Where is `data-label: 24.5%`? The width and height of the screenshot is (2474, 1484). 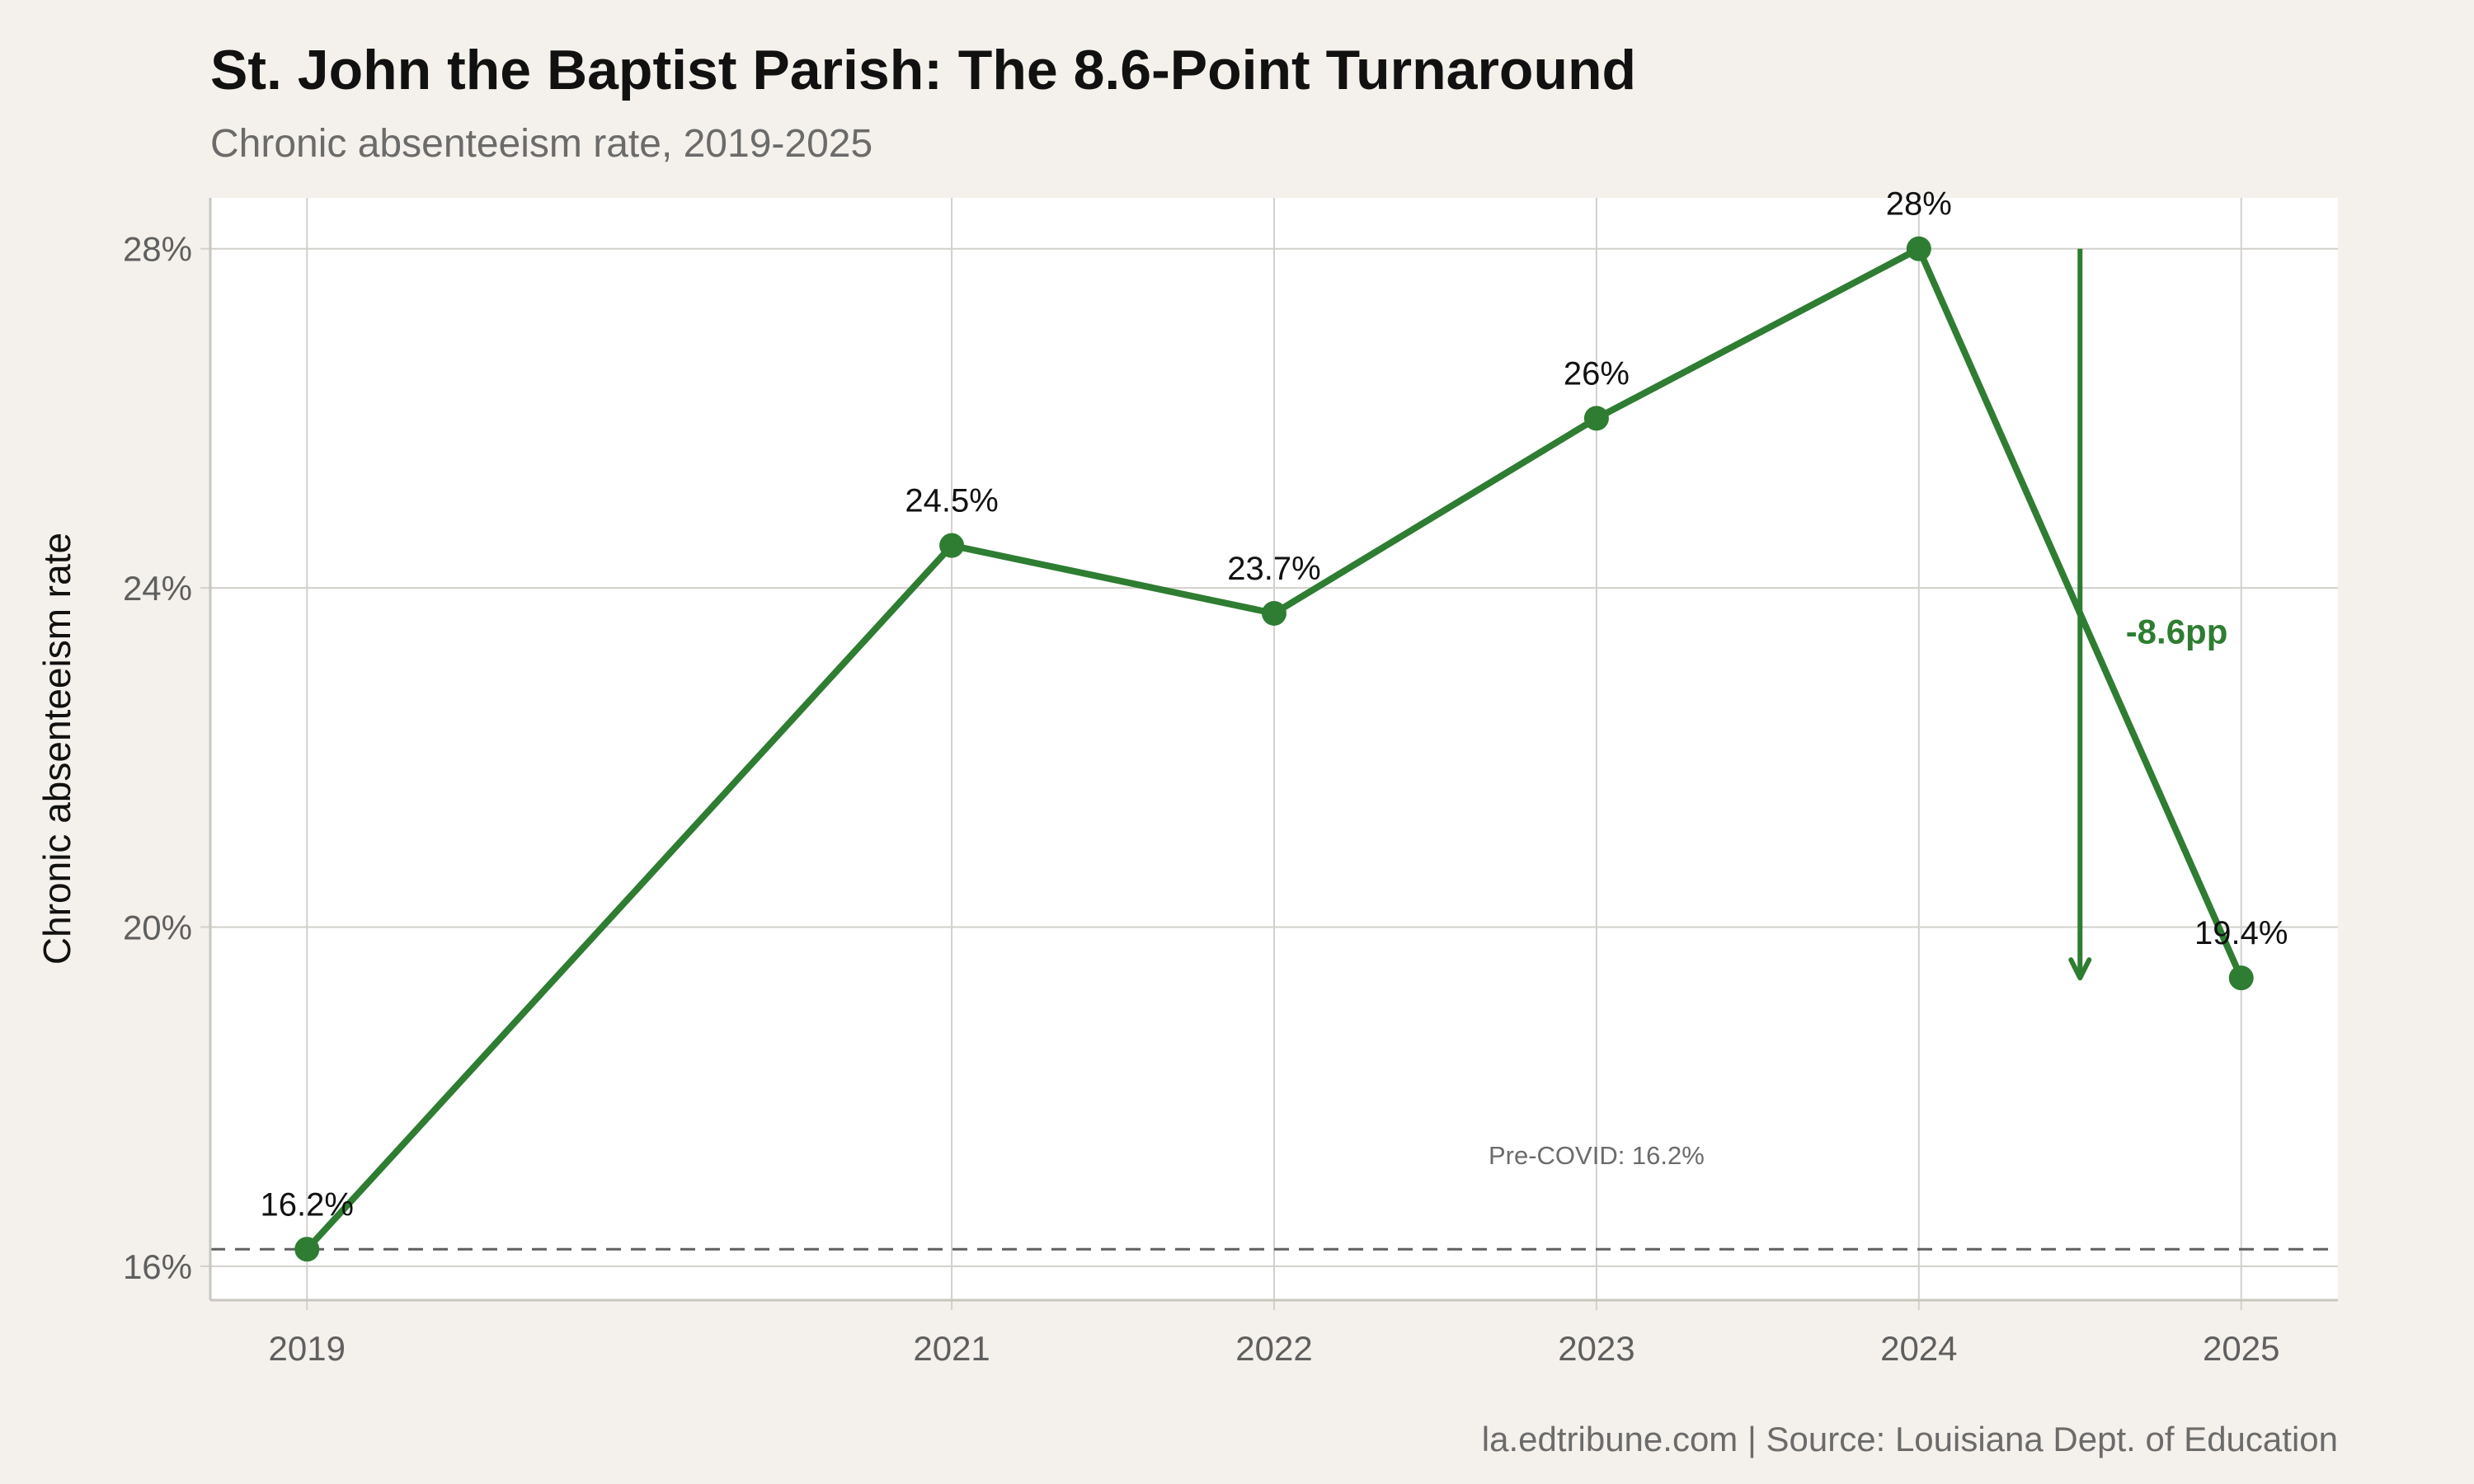
data-label: 24.5% is located at coordinates (951, 501).